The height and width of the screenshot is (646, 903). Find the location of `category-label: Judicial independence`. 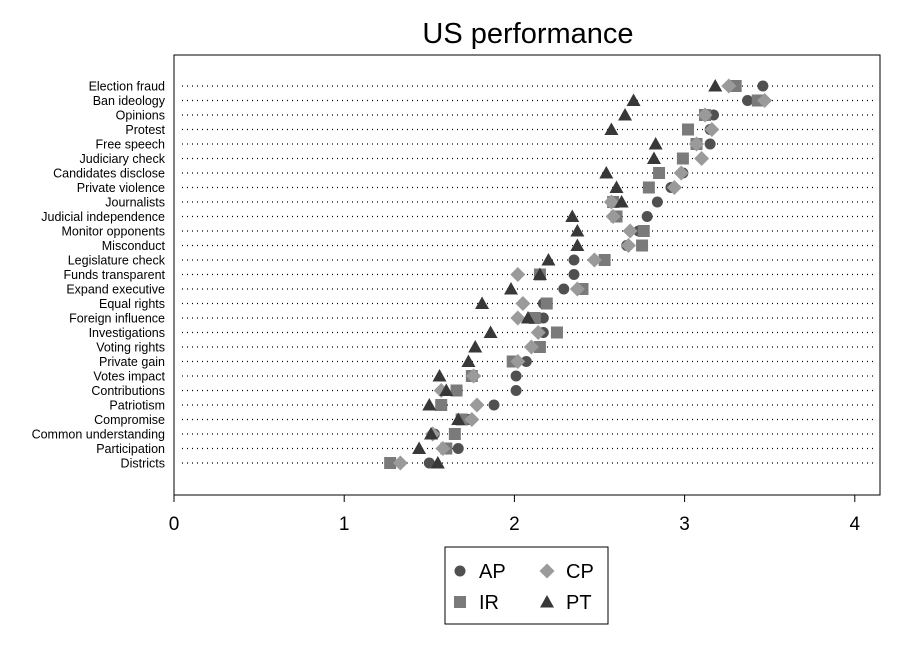

category-label: Judicial independence is located at coordinates (103, 217).